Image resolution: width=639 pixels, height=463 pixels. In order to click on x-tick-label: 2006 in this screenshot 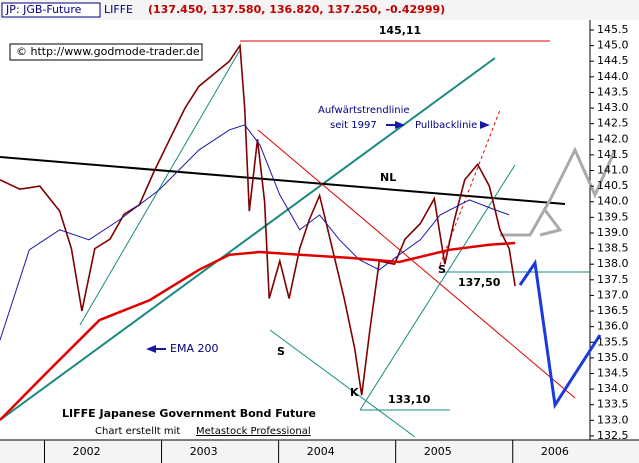, I will do `click(555, 451)`.